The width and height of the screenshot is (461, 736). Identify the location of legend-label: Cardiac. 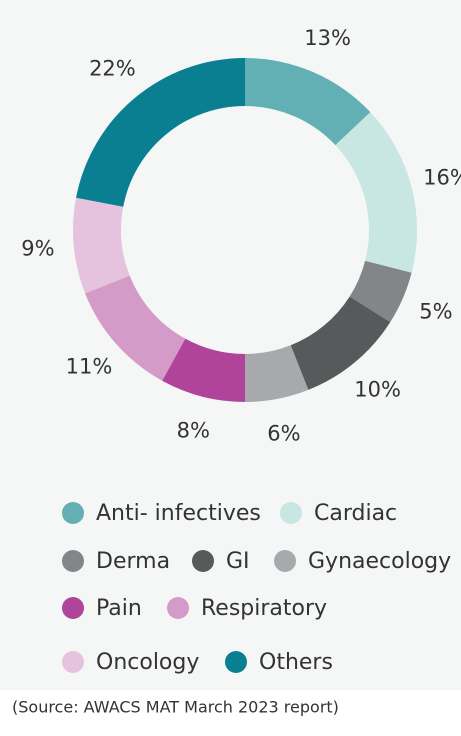
(355, 513).